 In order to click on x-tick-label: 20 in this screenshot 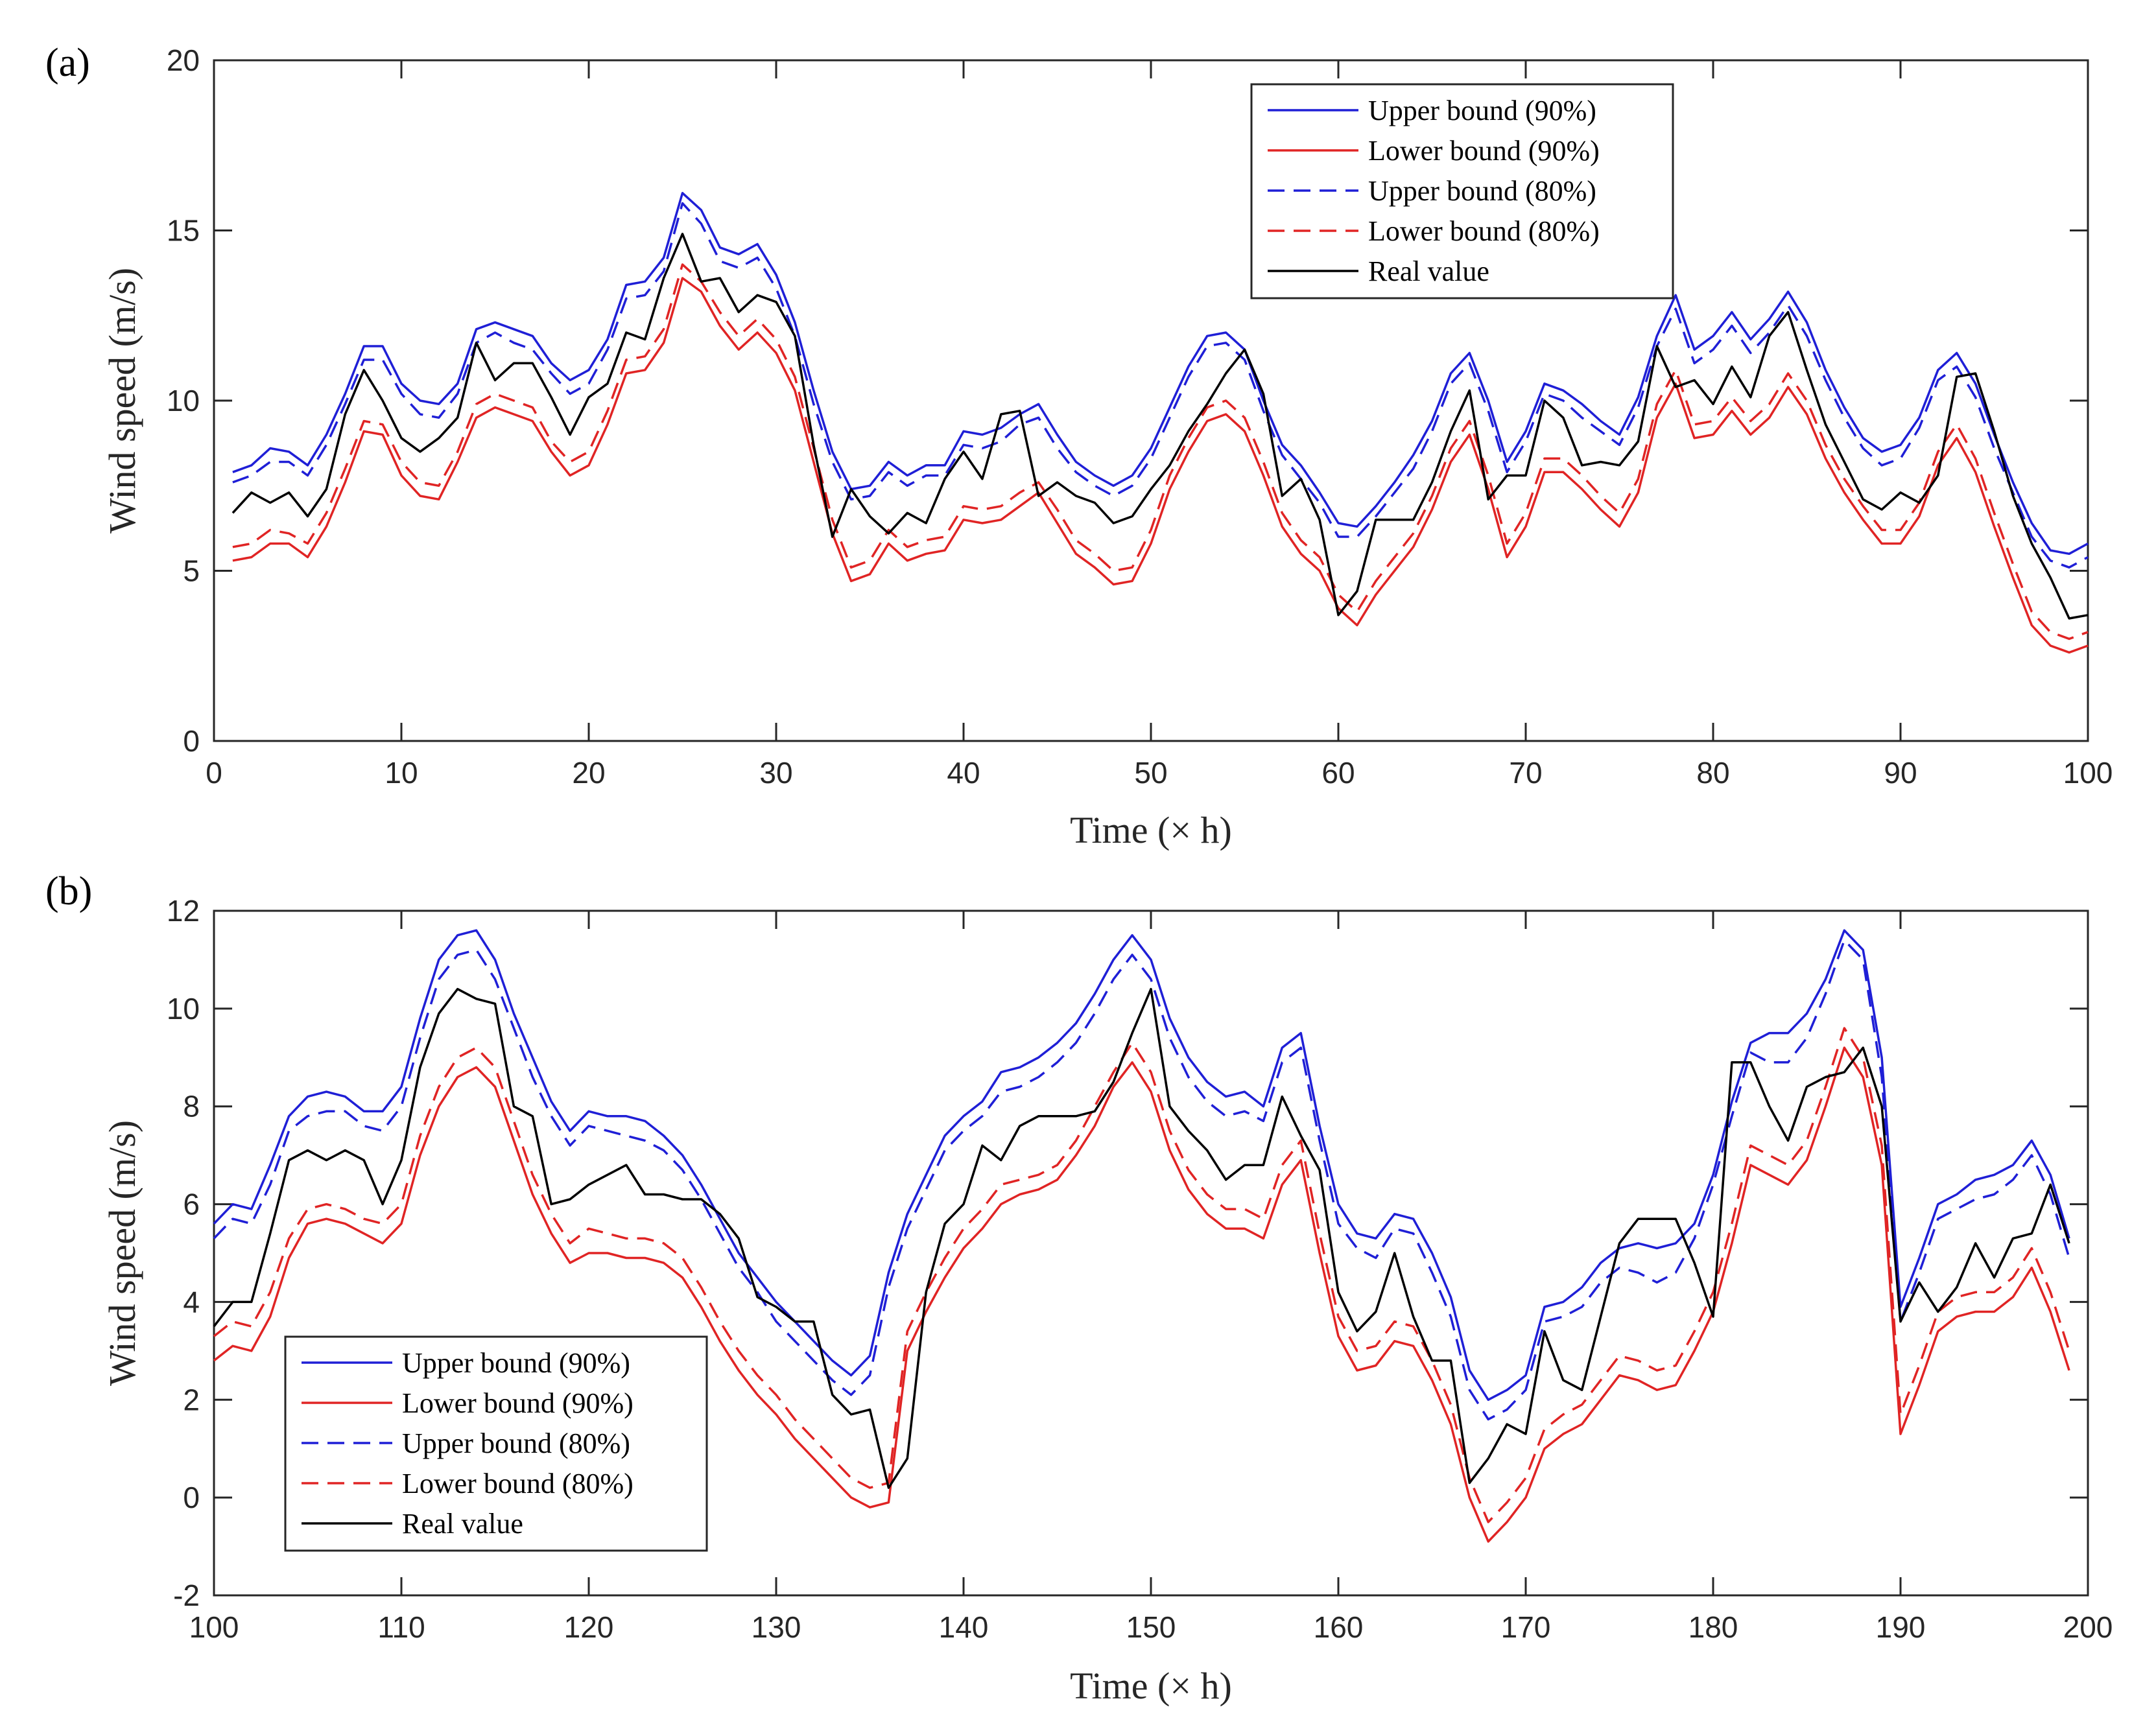, I will do `click(588, 773)`.